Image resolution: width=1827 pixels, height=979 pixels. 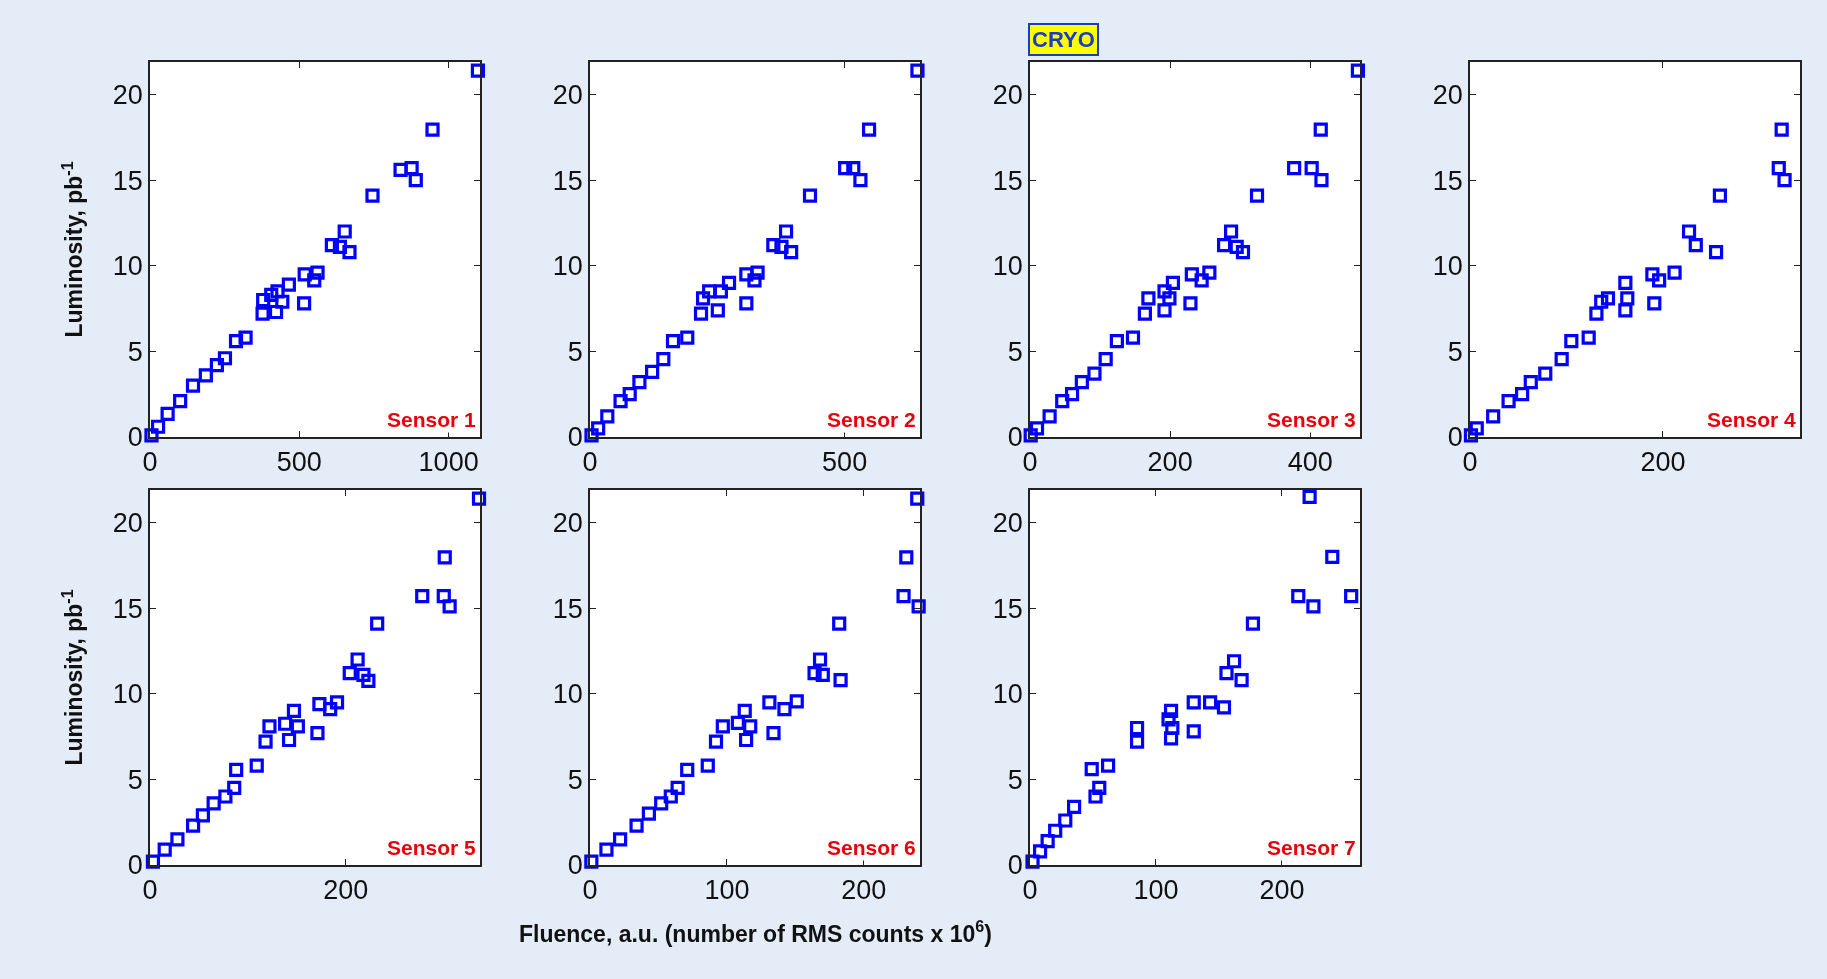 What do you see at coordinates (1311, 419) in the screenshot?
I see `annotation: Sensor 3` at bounding box center [1311, 419].